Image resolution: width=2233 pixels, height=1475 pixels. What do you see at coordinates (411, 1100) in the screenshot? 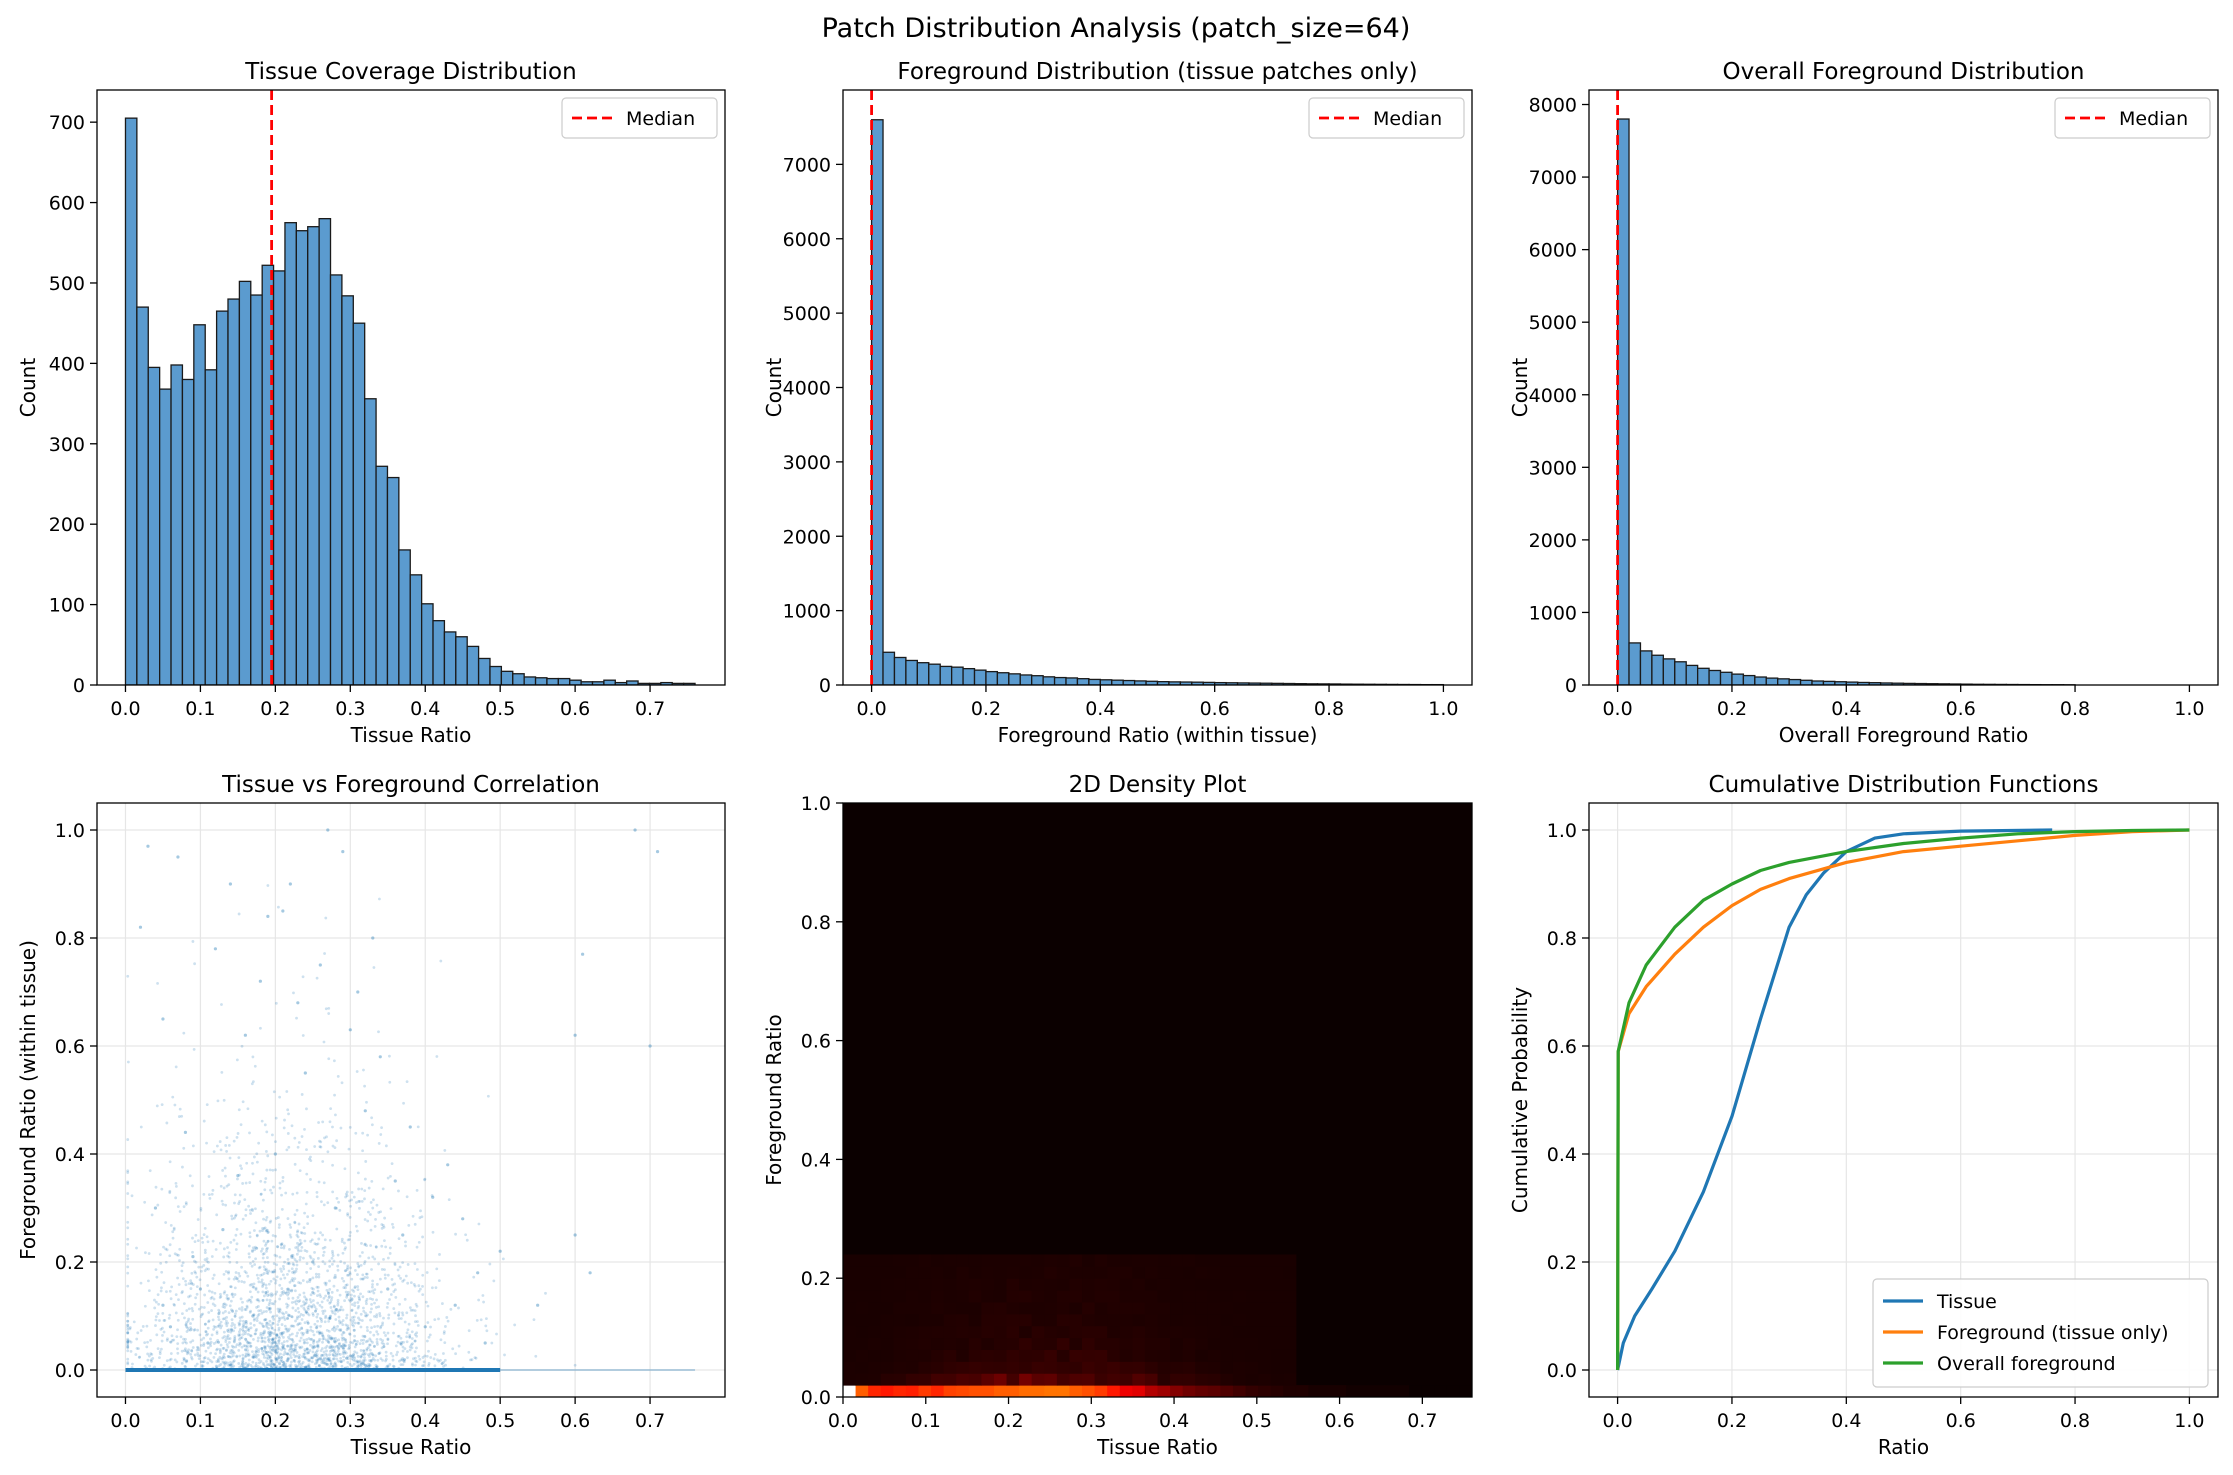
I see `axes-frame` at bounding box center [411, 1100].